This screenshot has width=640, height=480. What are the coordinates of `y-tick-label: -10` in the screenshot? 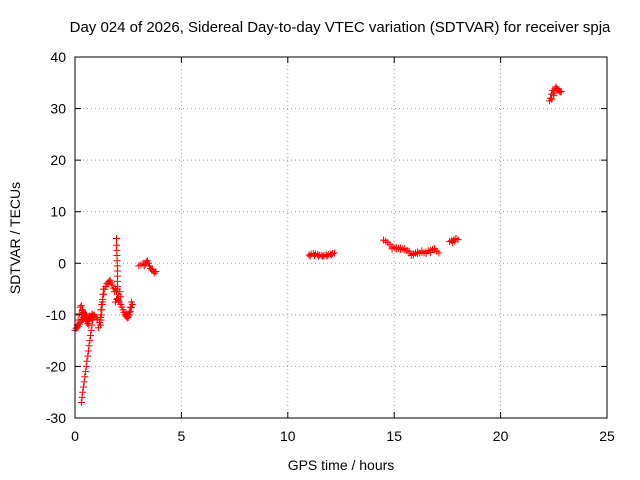 It's located at (56, 315).